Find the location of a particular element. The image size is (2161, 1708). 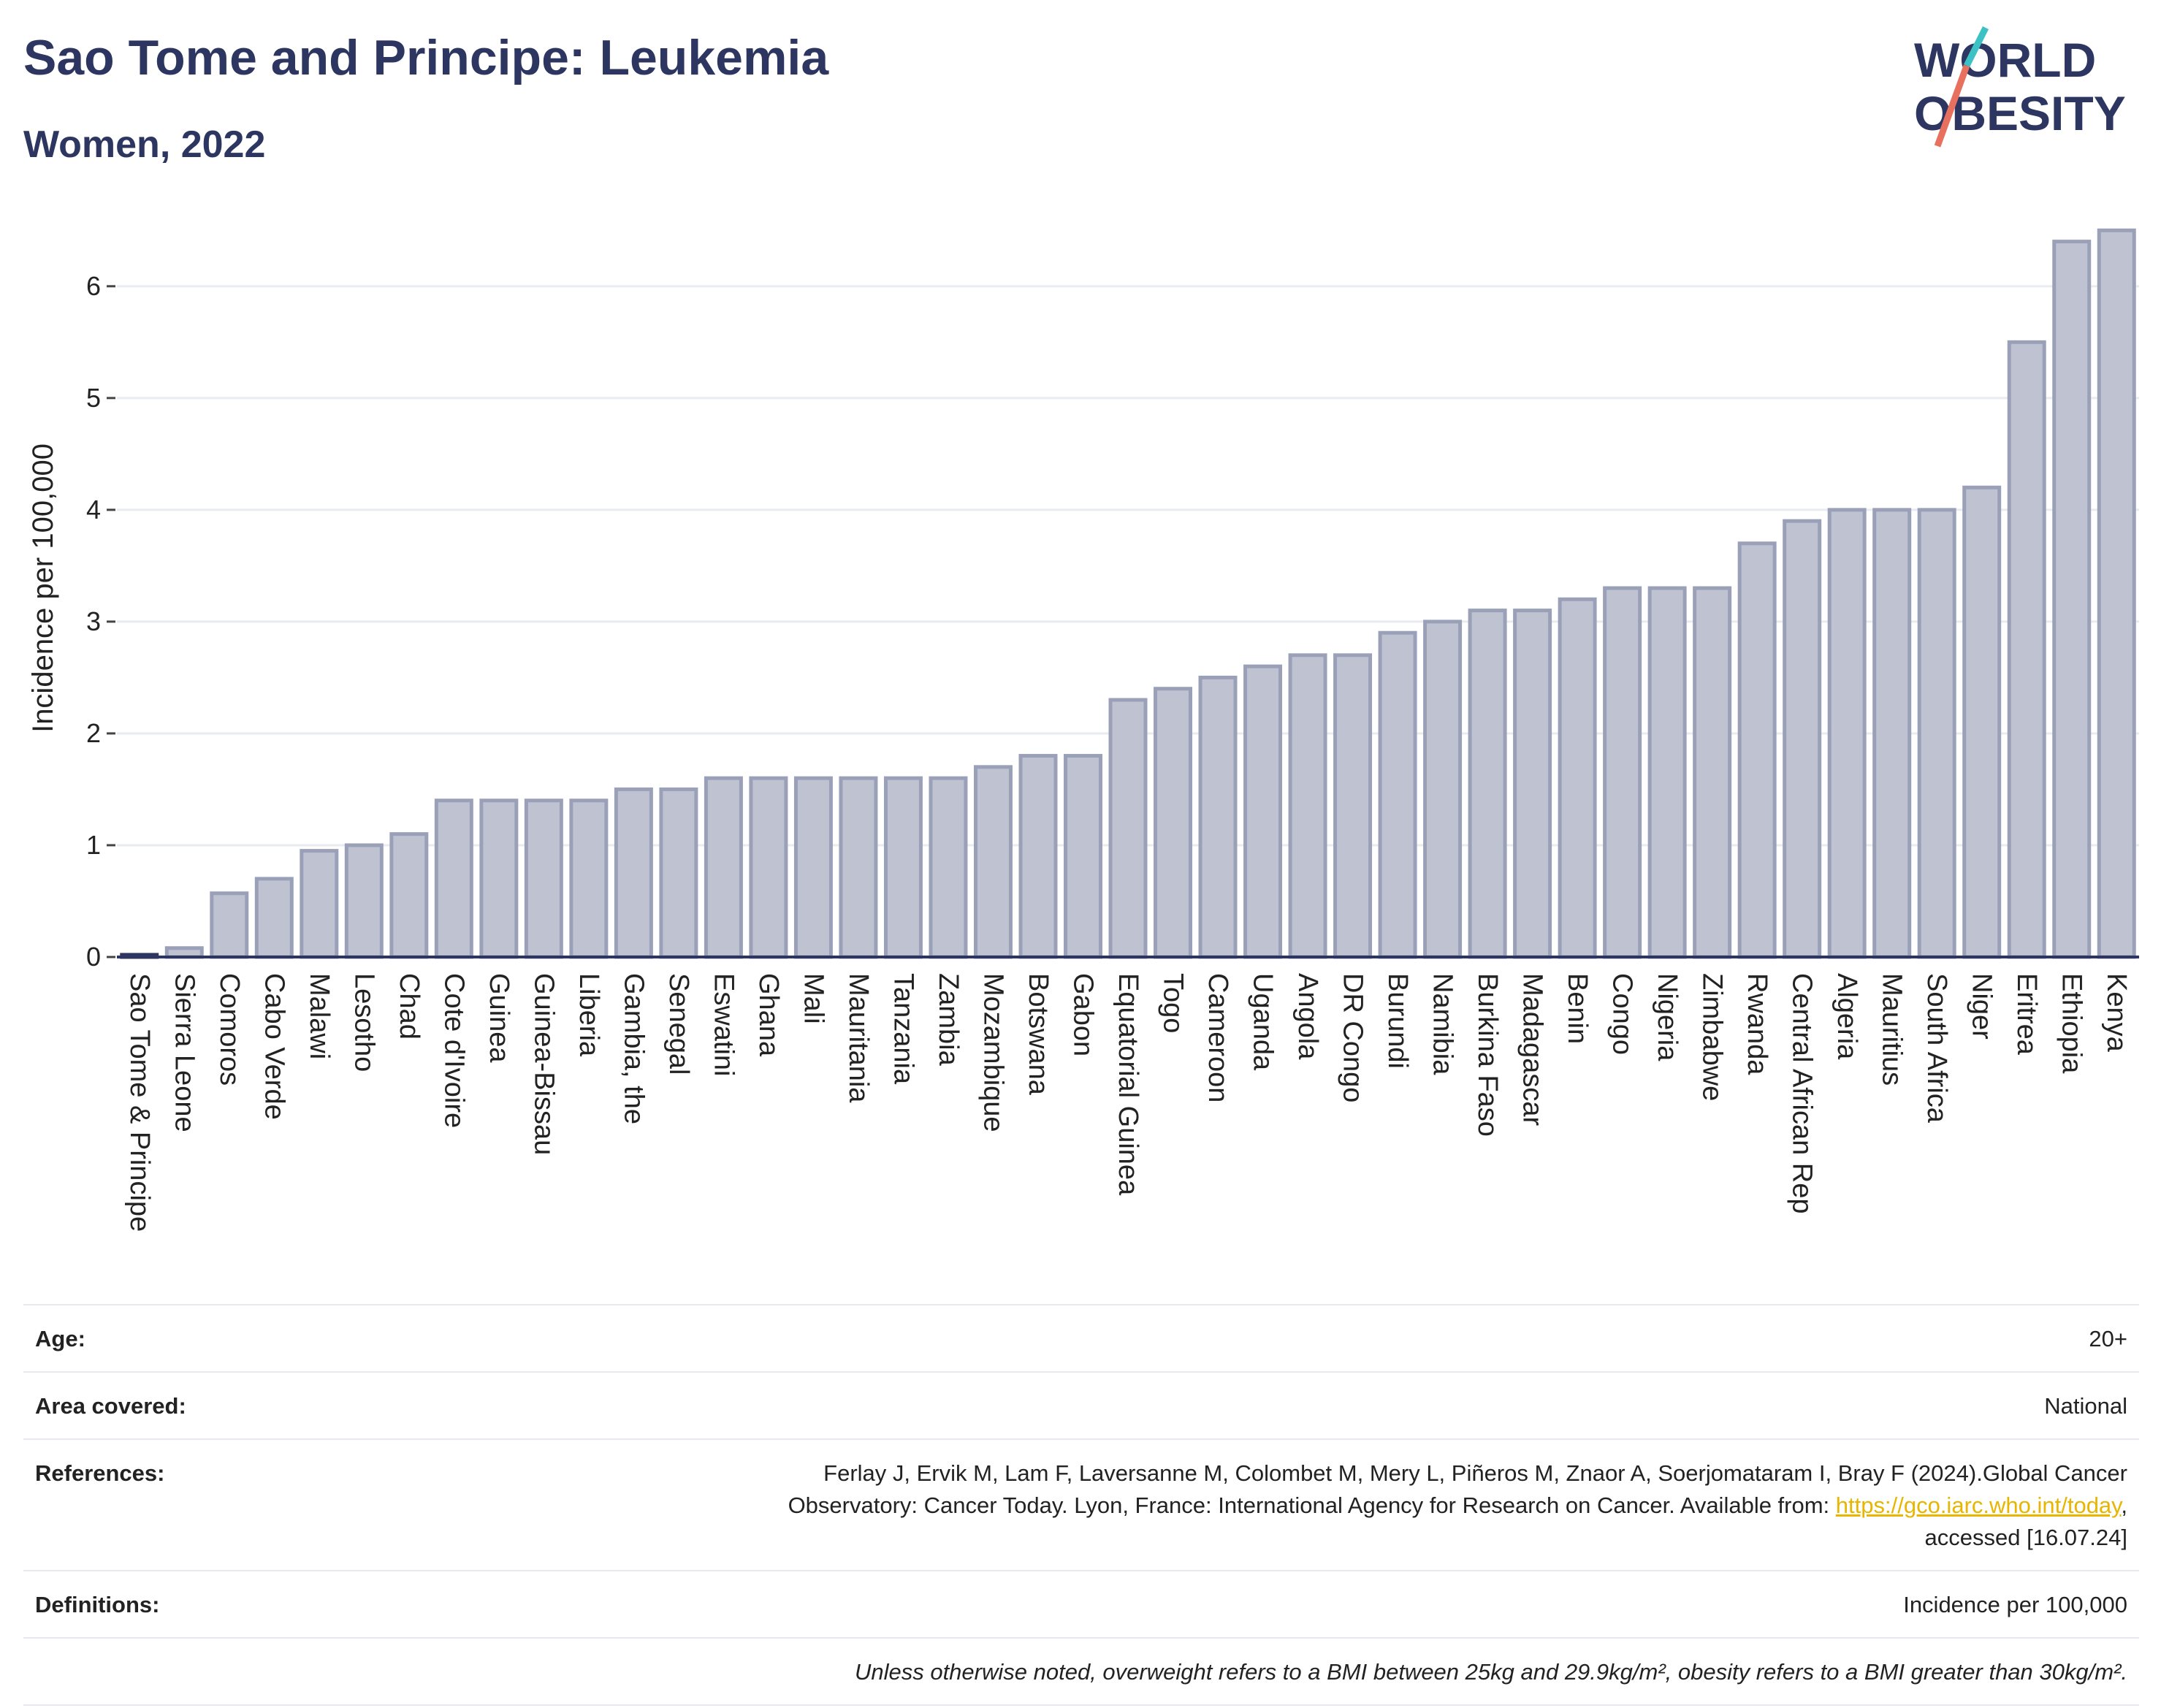

x-tick-label: Guinea is located at coordinates (499, 1018).